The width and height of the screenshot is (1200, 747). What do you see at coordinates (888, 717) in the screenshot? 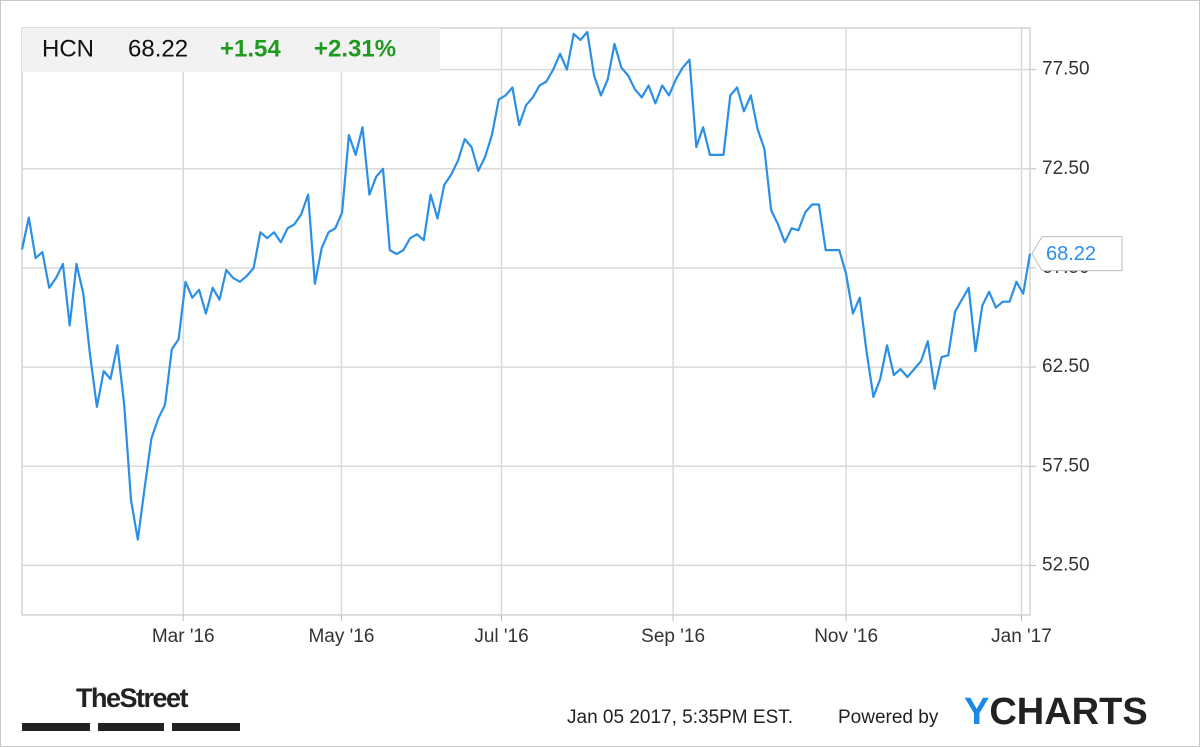
I see `powered-by: Powered by` at bounding box center [888, 717].